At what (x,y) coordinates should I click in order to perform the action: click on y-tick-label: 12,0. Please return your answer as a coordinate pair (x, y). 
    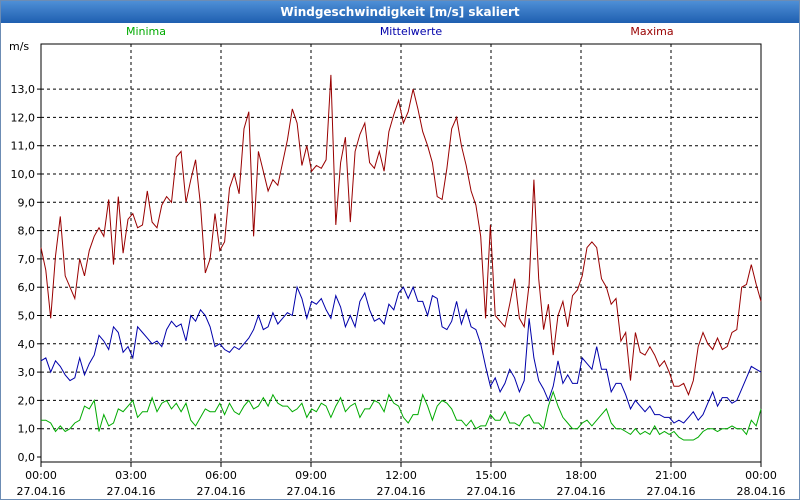
    Looking at the image, I should click on (23, 117).